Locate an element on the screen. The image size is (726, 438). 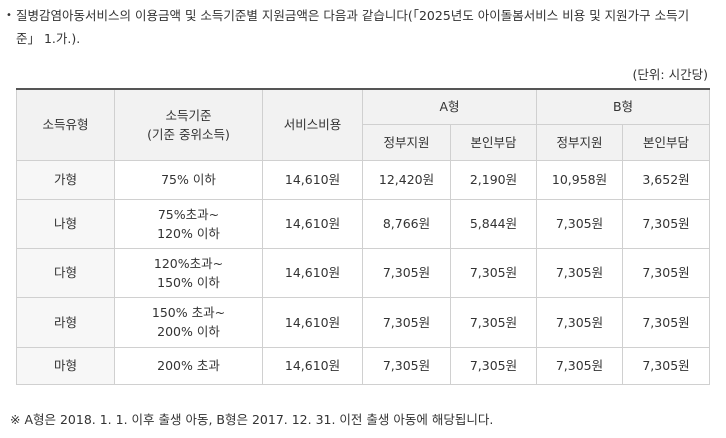
row-type: 나형 is located at coordinates (65, 223).